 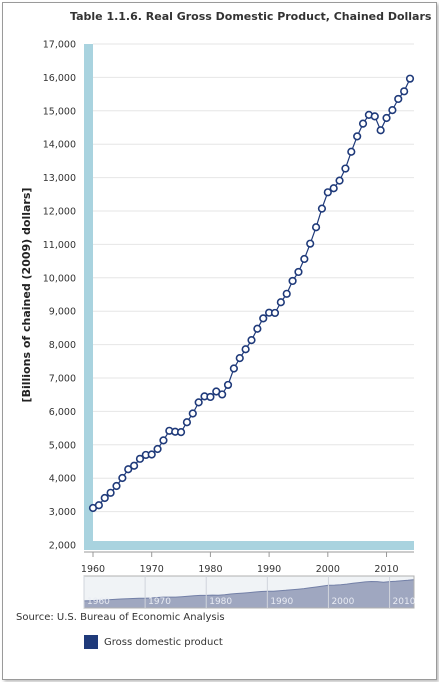 What do you see at coordinates (120, 617) in the screenshot?
I see `source-note: Source: U.S. Bureau of Economic Analysis` at bounding box center [120, 617].